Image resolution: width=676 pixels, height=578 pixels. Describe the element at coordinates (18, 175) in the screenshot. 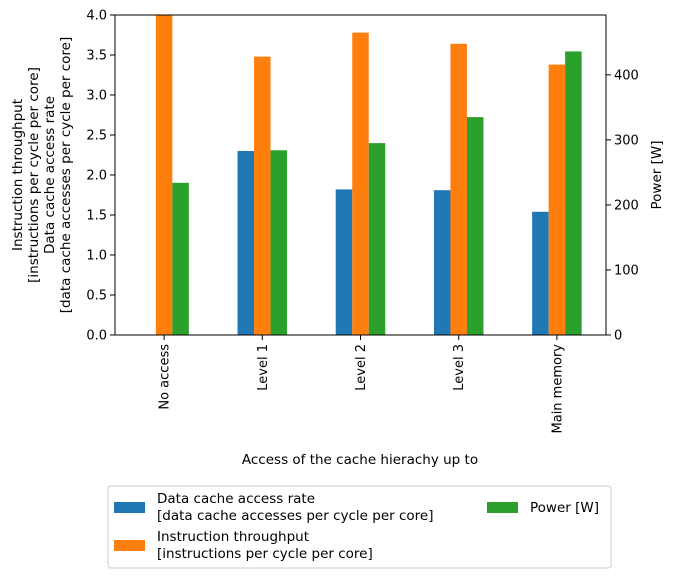

I see `left-y-label-line-1: Instruction throughput` at that location.